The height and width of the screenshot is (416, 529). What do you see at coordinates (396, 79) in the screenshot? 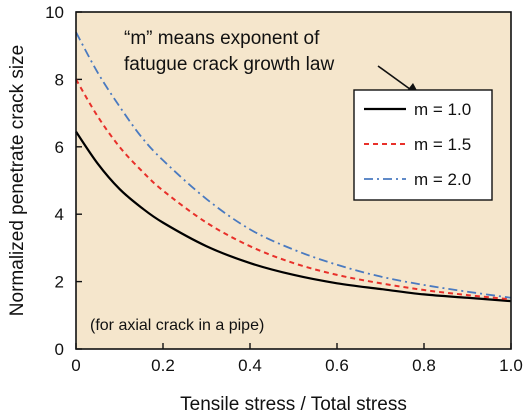
I see `annotation-arrow-shaft` at bounding box center [396, 79].